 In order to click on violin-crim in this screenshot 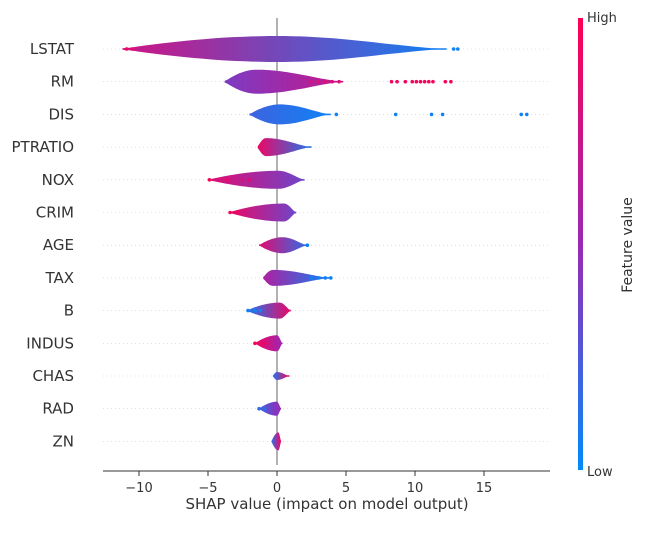, I will do `click(262, 212)`.